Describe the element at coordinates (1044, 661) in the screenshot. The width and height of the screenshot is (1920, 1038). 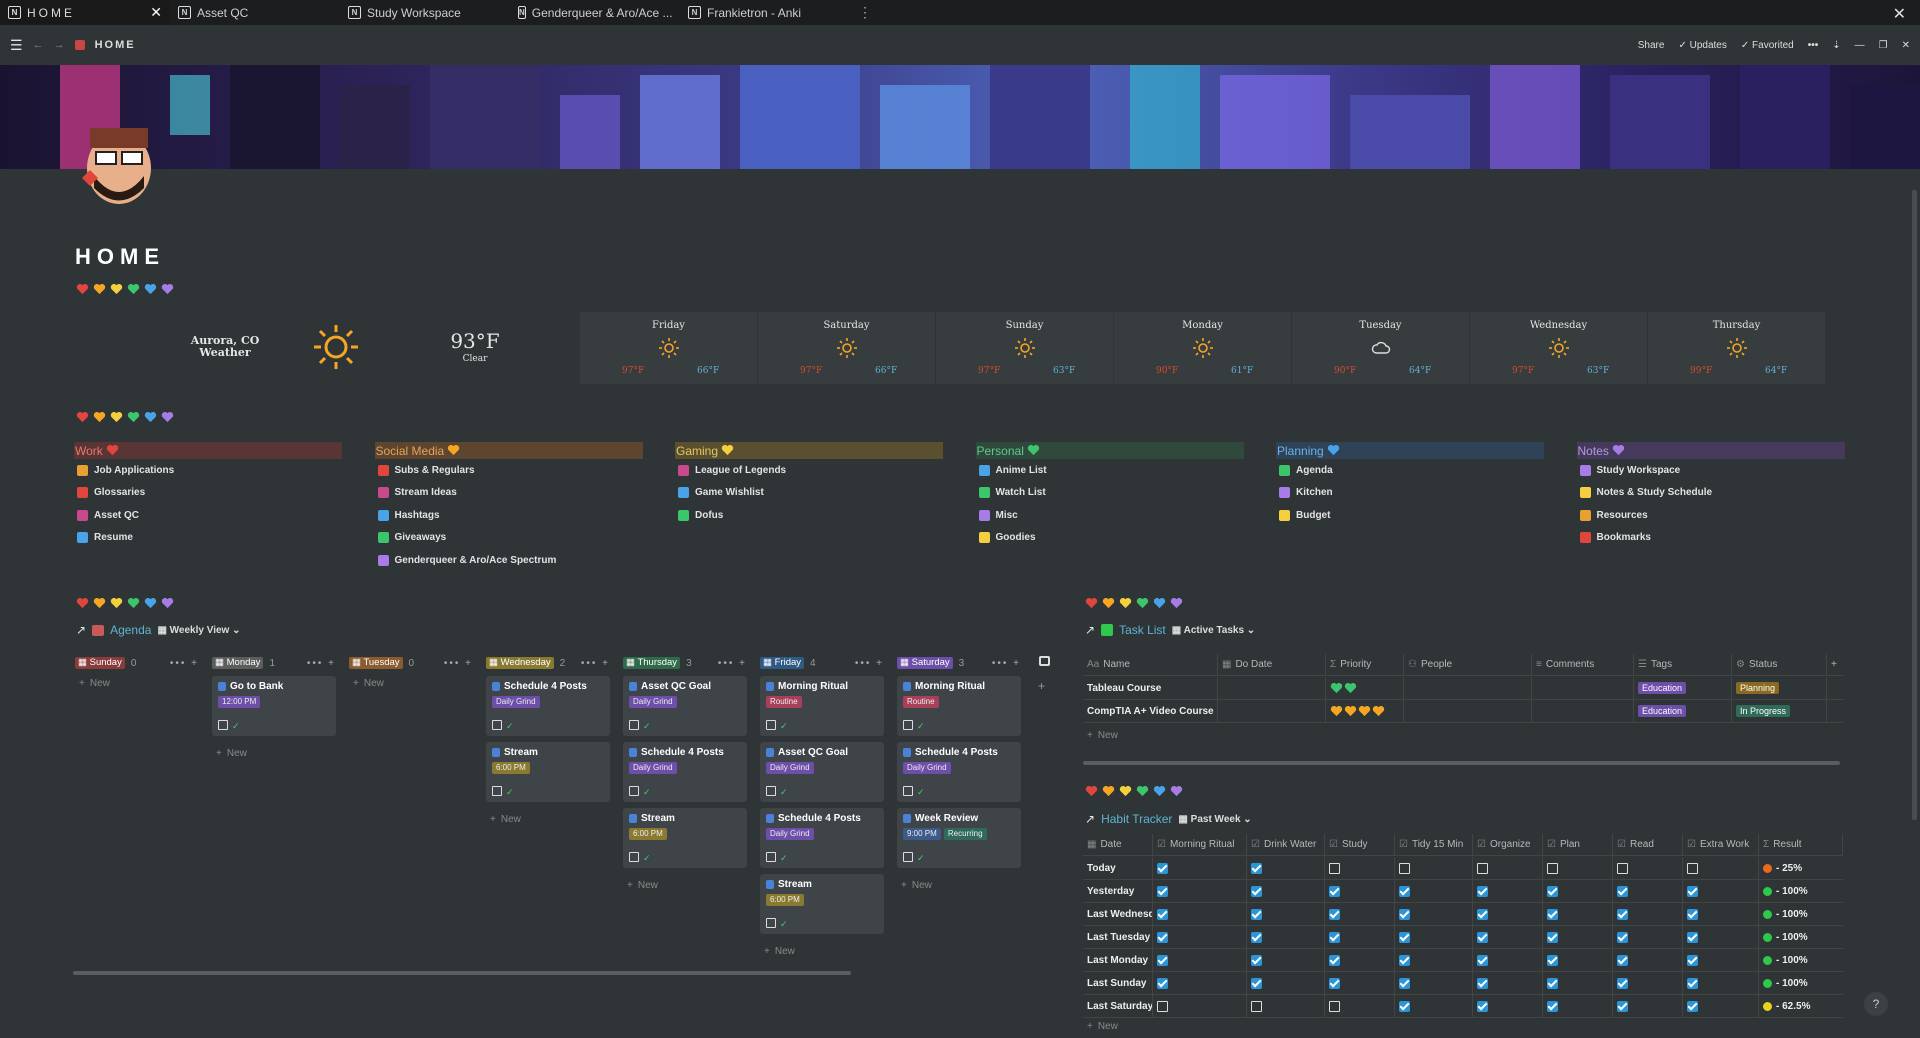
I see `lock-icon` at that location.